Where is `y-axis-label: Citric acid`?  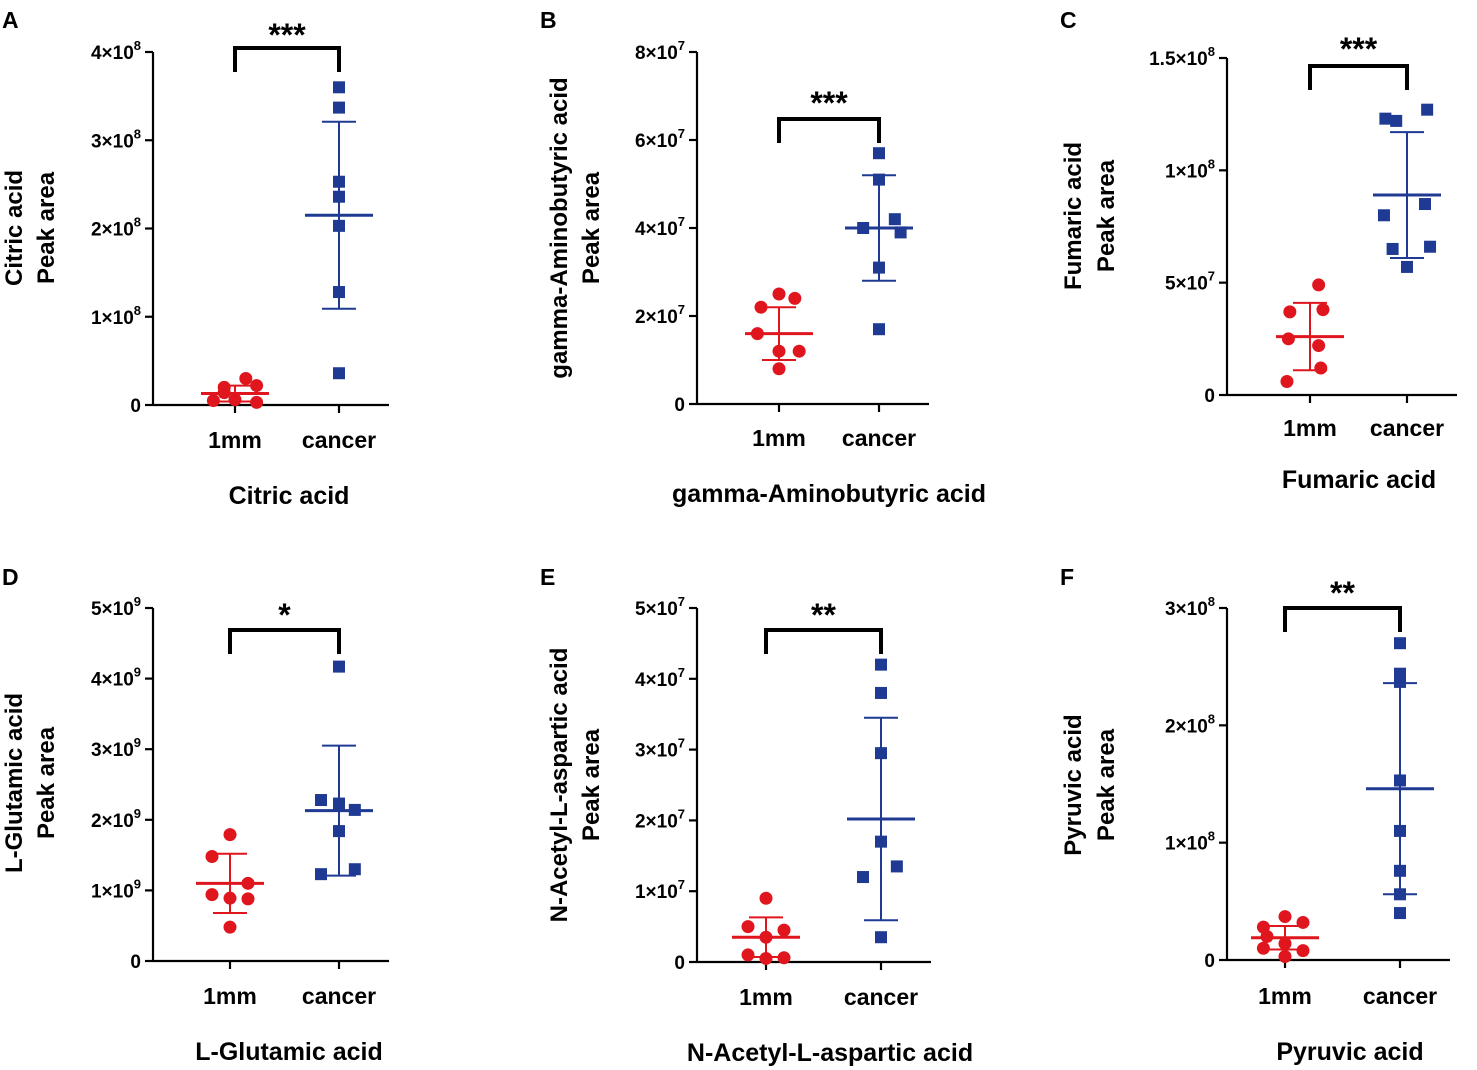 y-axis-label: Citric acid is located at coordinates (14, 228).